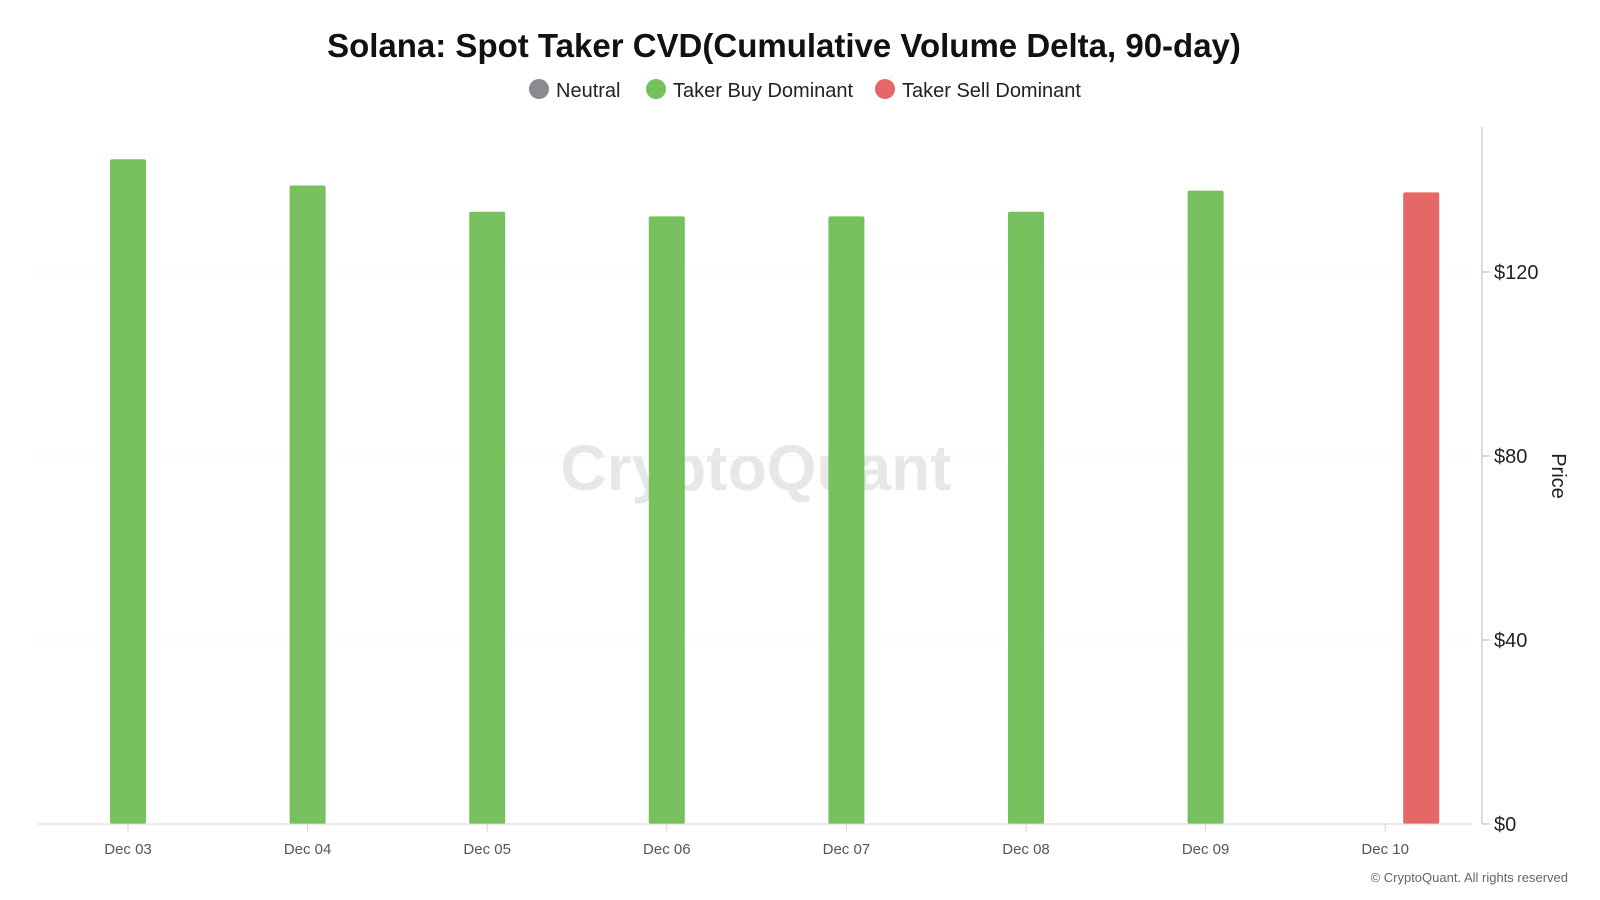 This screenshot has height=900, width=1600. I want to click on x-tick-label: Dec 03, so click(128, 849).